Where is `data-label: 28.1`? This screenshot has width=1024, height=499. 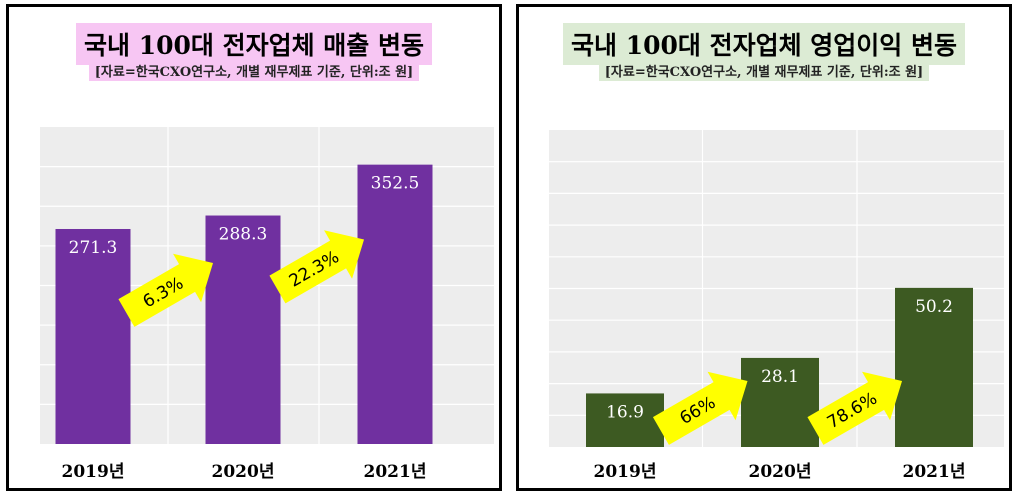
data-label: 28.1 is located at coordinates (780, 377).